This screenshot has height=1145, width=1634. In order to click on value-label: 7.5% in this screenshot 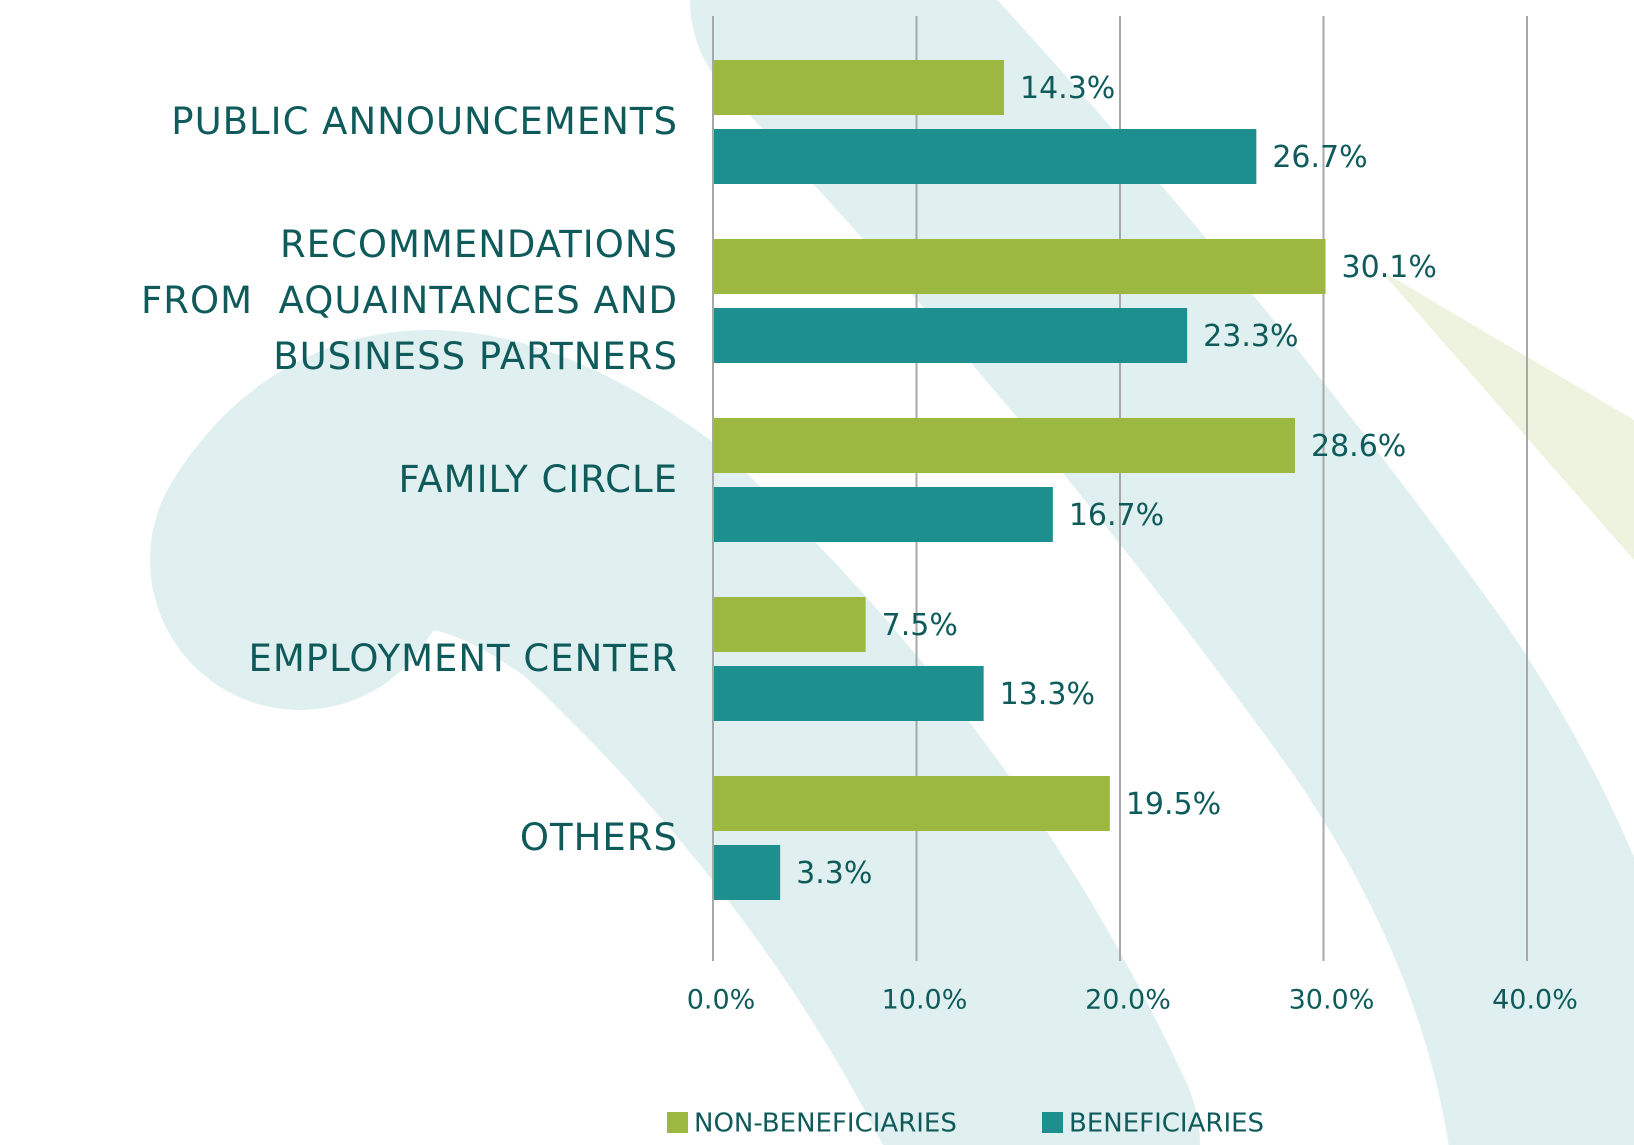, I will do `click(920, 625)`.